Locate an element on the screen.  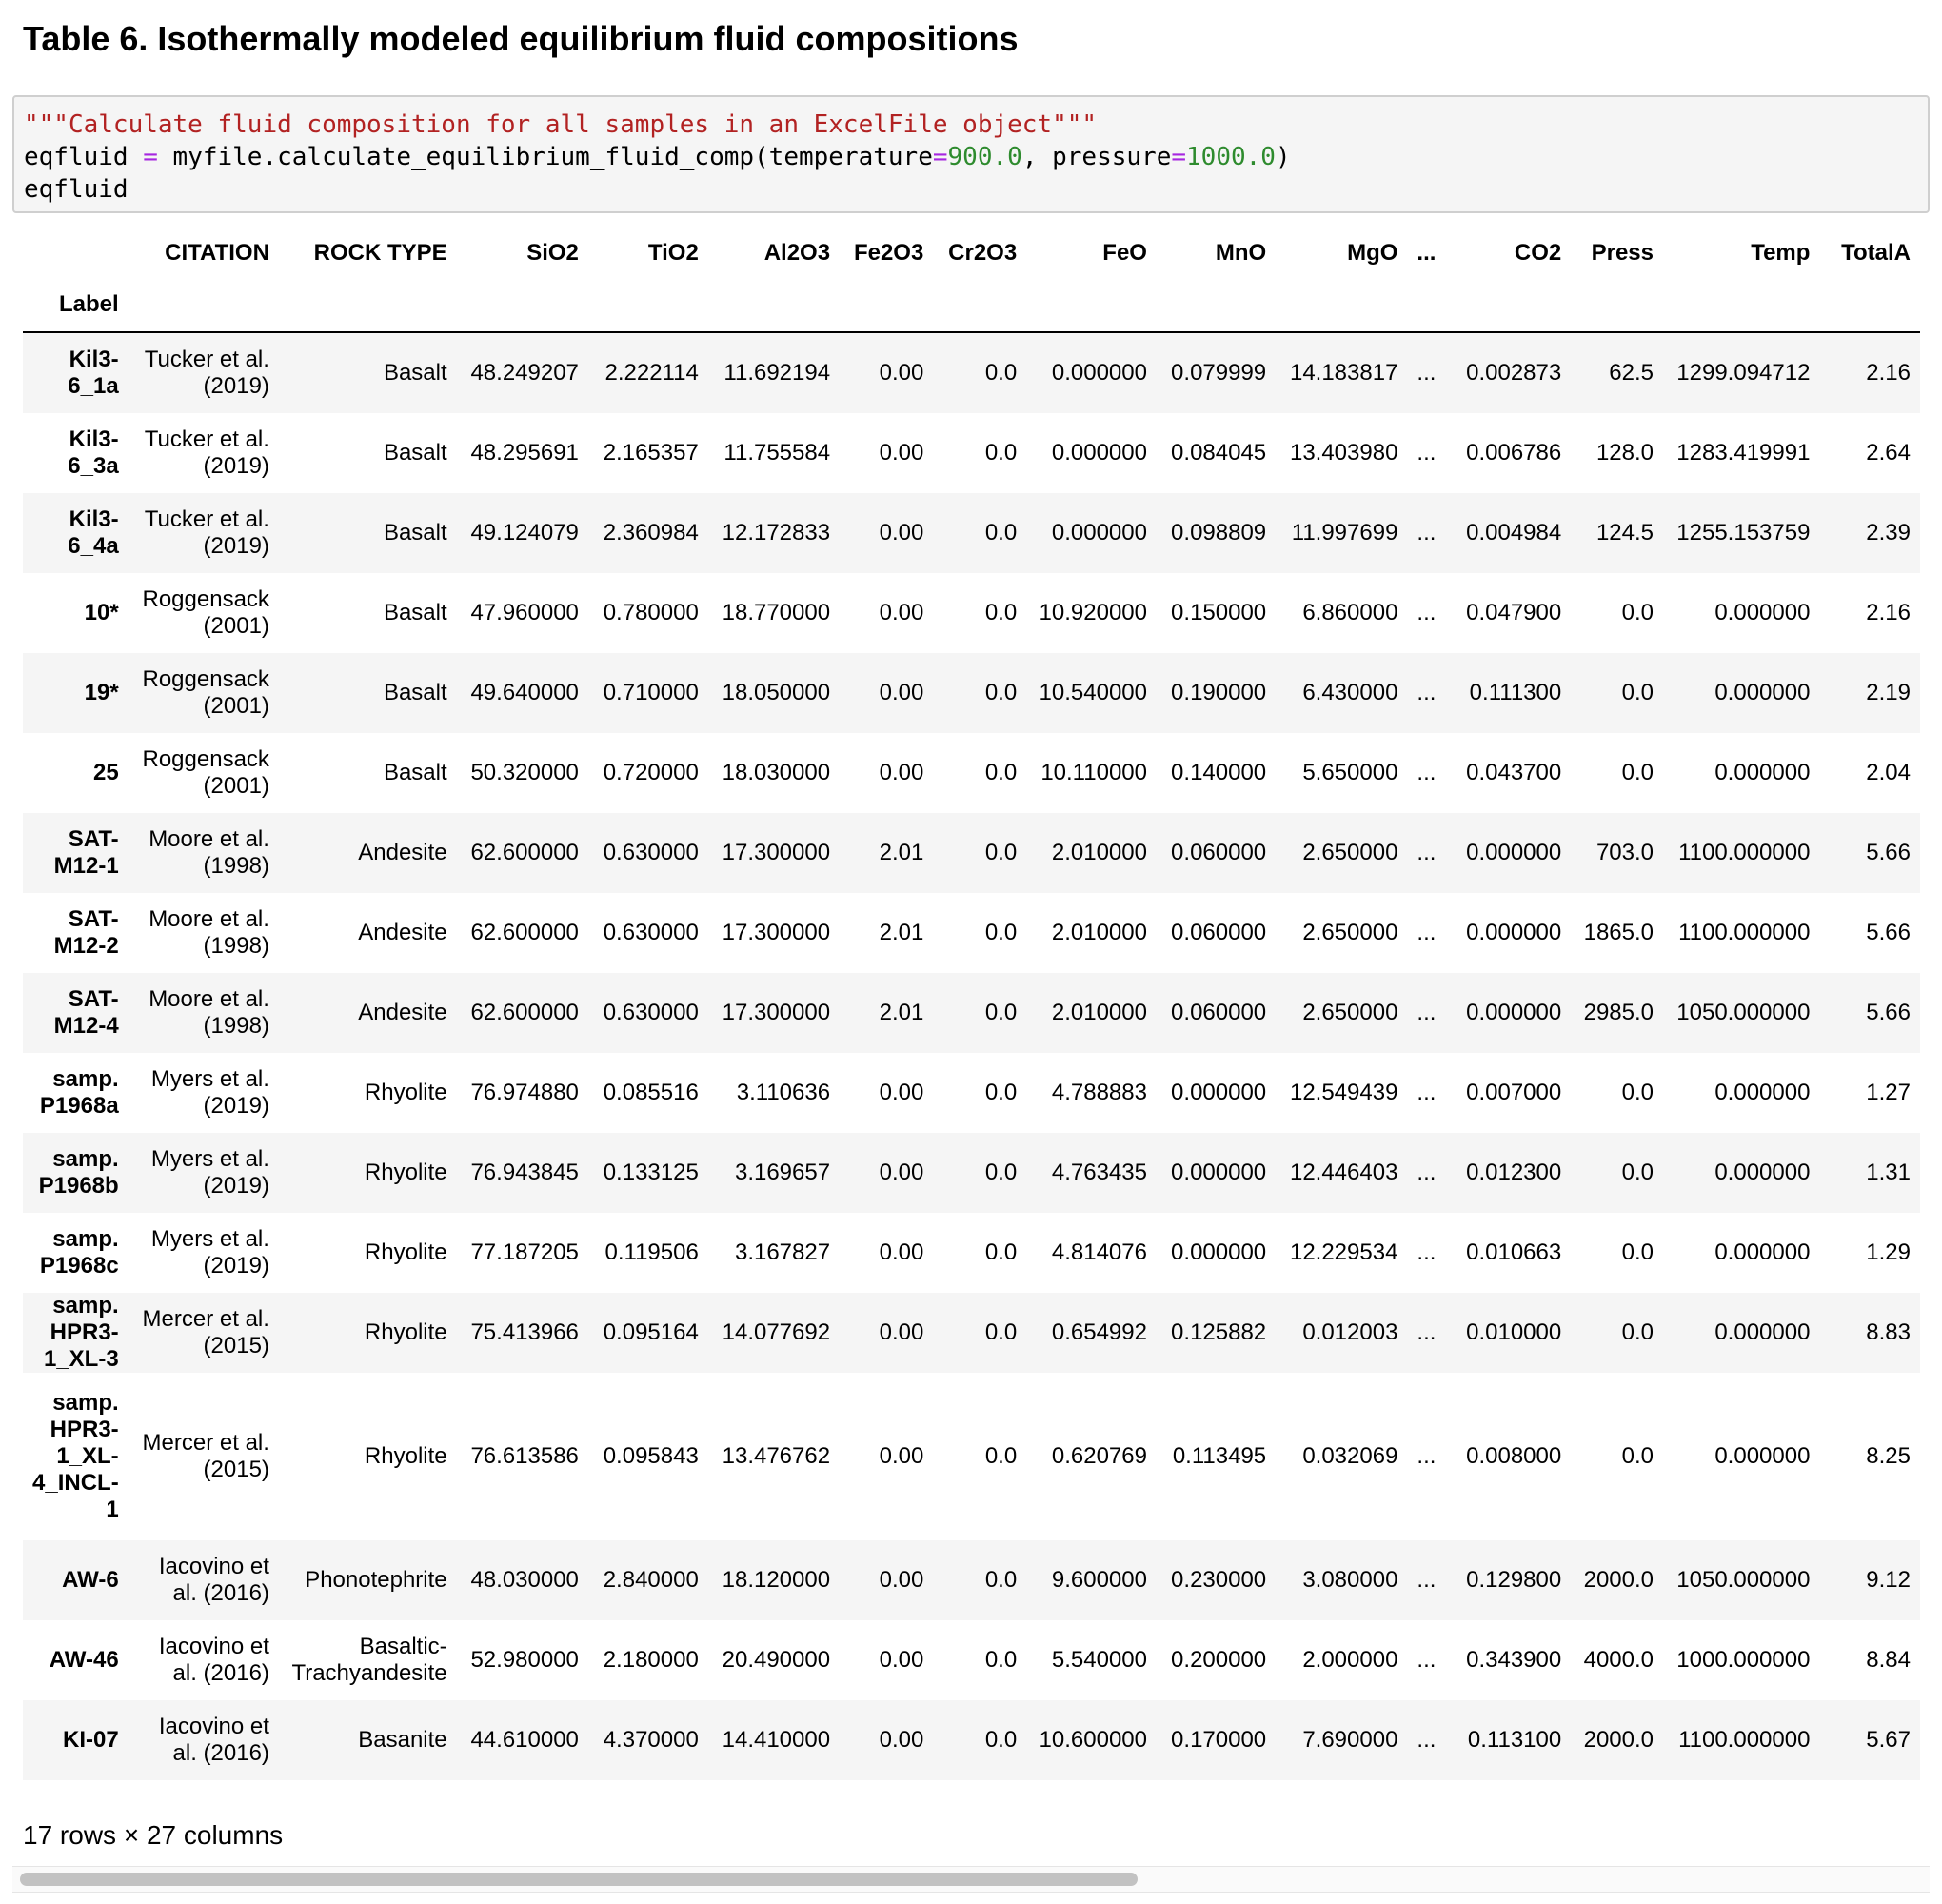
table-cell: 0.111300 is located at coordinates (1515, 692).